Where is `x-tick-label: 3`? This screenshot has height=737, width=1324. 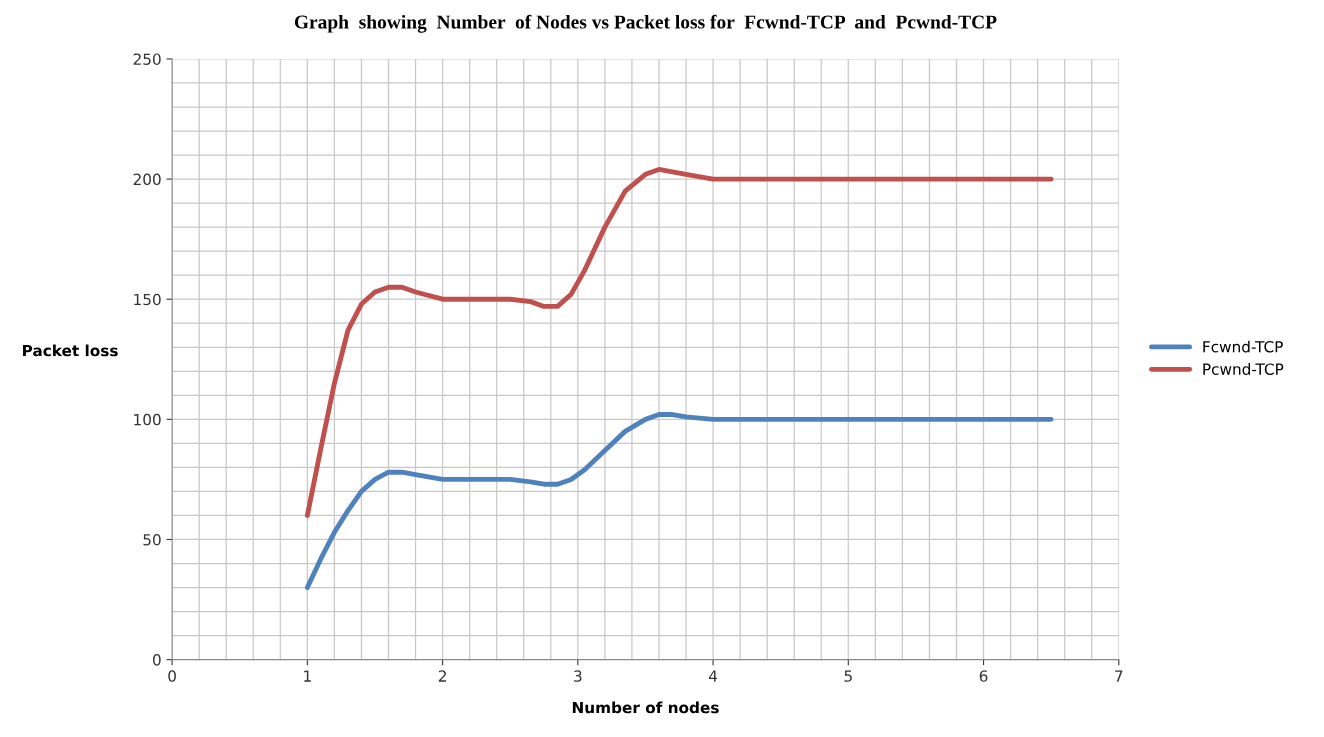
x-tick-label: 3 is located at coordinates (578, 676).